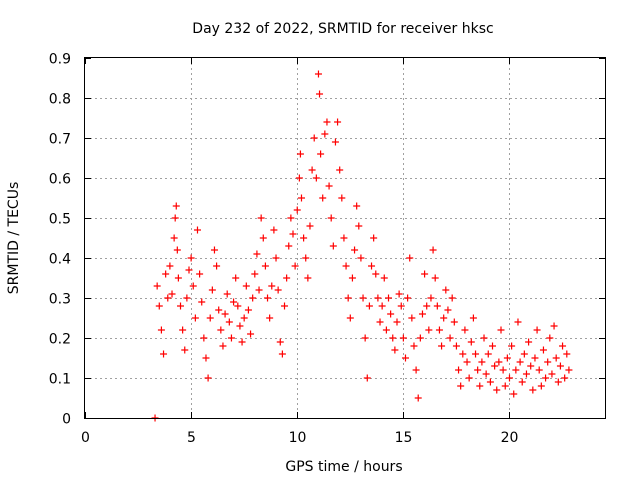  What do you see at coordinates (60, 380) in the screenshot?
I see `y-tick-label: 0.1` at bounding box center [60, 380].